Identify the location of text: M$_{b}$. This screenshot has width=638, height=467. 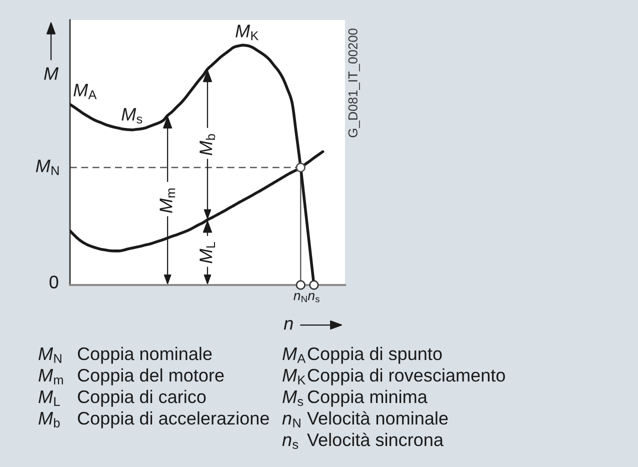
(49, 420).